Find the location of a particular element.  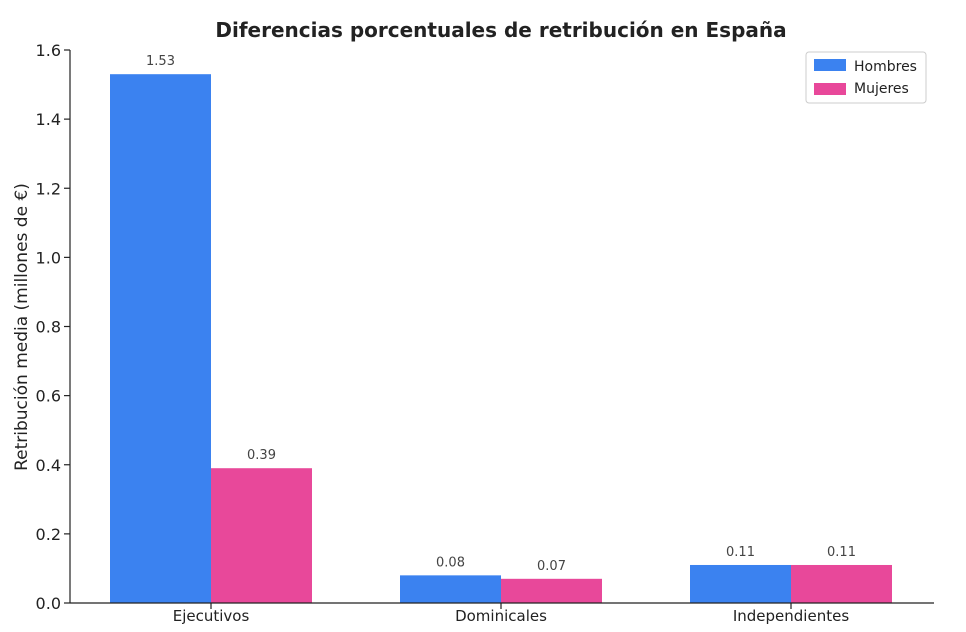

bar-hombres-ejecutivos is located at coordinates (160, 339).